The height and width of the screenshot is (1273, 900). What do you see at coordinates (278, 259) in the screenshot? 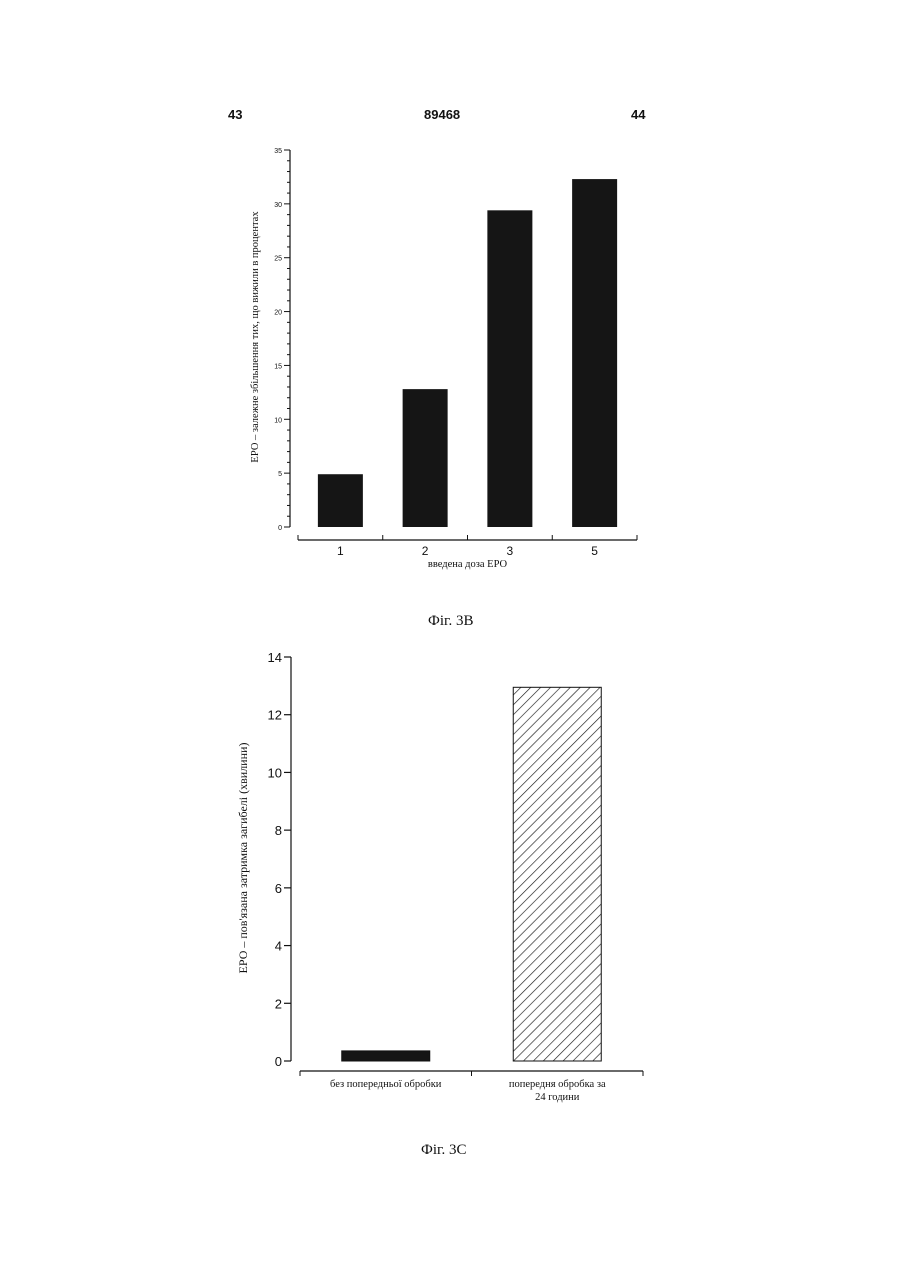
I see `y-tick-label: 25` at bounding box center [278, 259].